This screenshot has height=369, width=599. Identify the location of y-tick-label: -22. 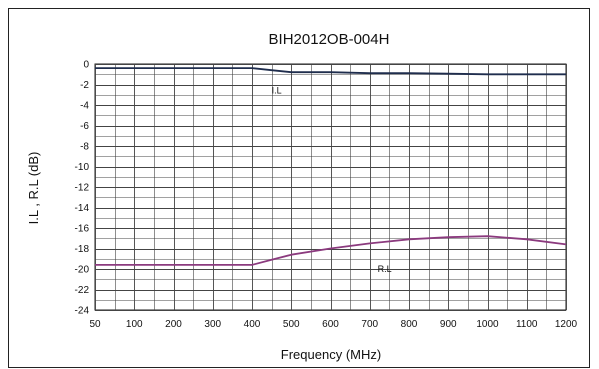
(82, 290).